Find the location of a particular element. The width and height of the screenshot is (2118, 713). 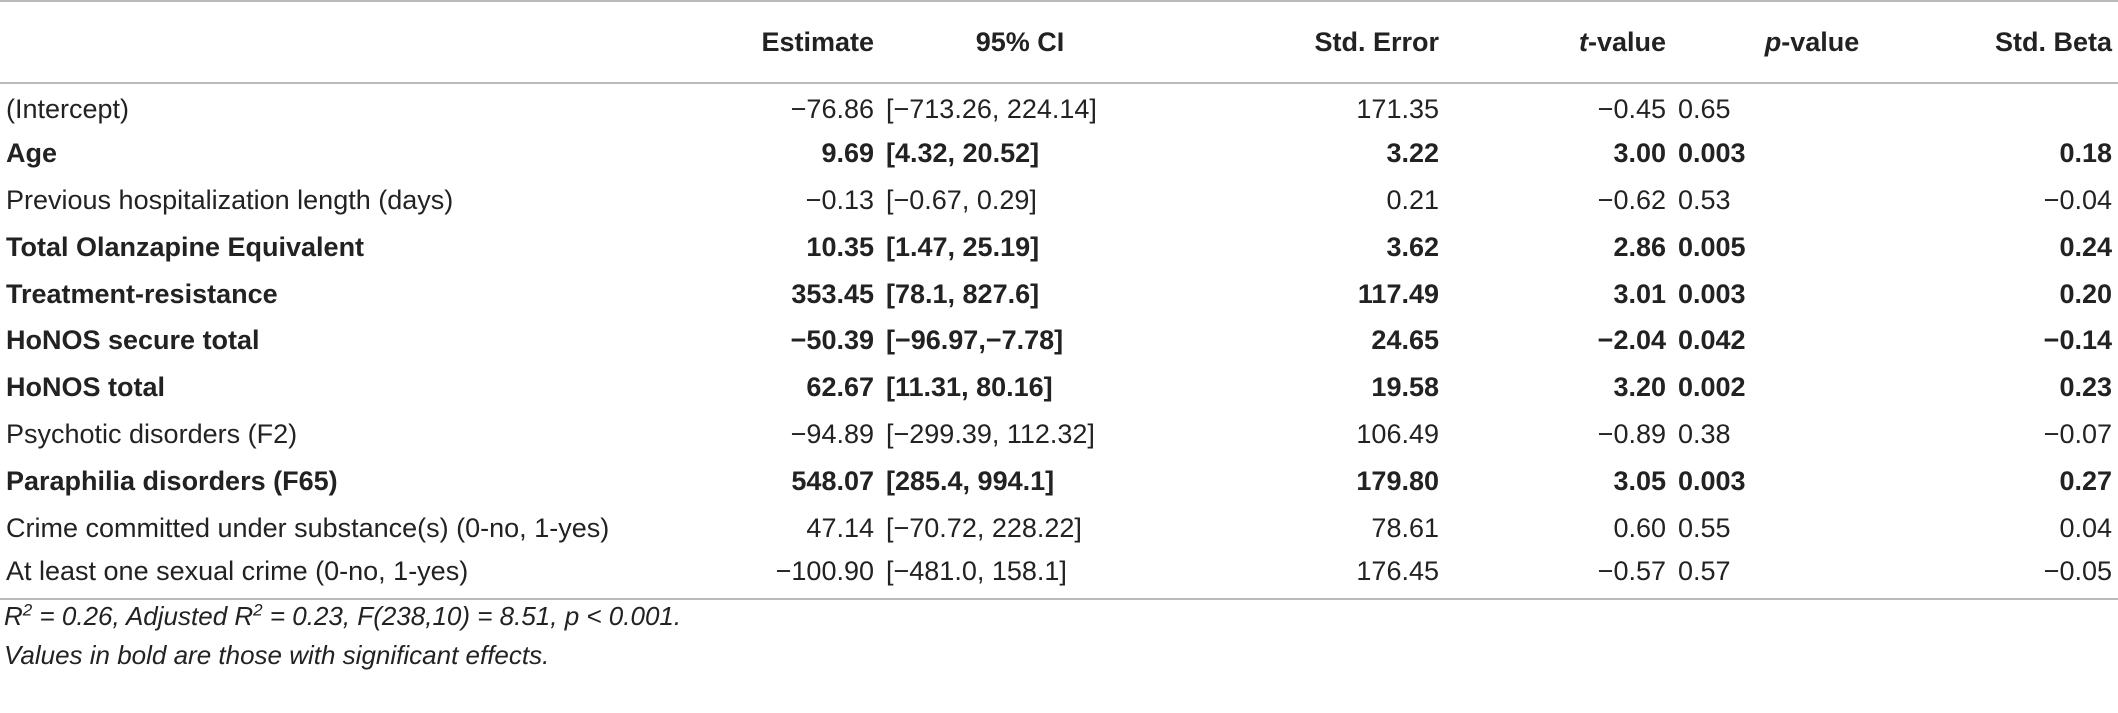

cell-p-value: 0.38 is located at coordinates (1704, 434).